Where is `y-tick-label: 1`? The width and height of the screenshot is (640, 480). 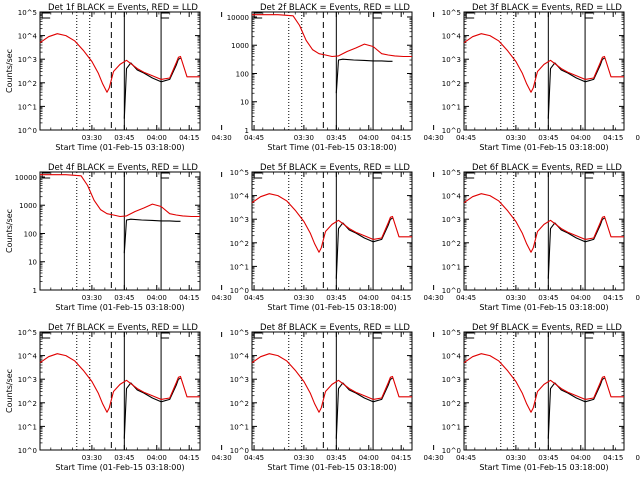
y-tick-label: 1 is located at coordinates (35, 291).